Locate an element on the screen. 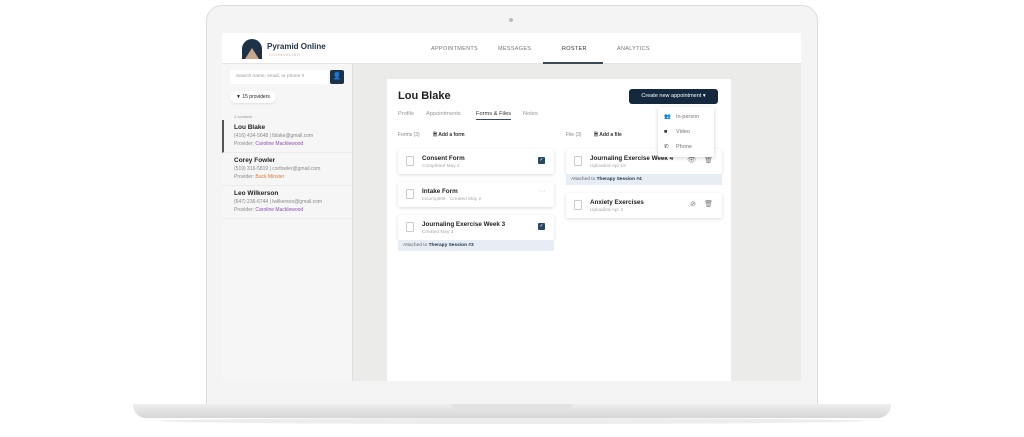 Image resolution: width=1024 pixels, height=437 pixels. appointment-type-menu: 👥 In-person ■ Video ✆ Phone is located at coordinates (686, 132).